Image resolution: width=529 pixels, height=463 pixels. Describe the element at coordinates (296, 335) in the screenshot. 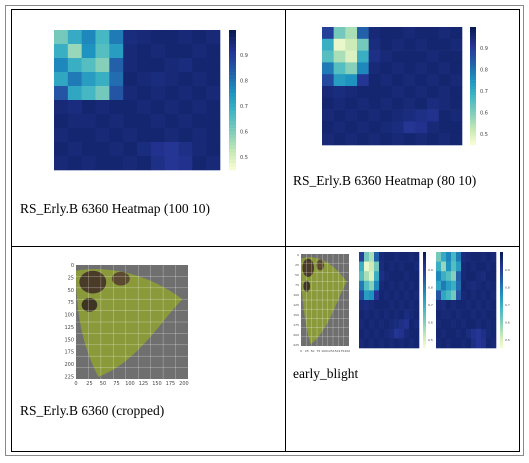

I see `combo-leaf-y-tick: 200` at that location.